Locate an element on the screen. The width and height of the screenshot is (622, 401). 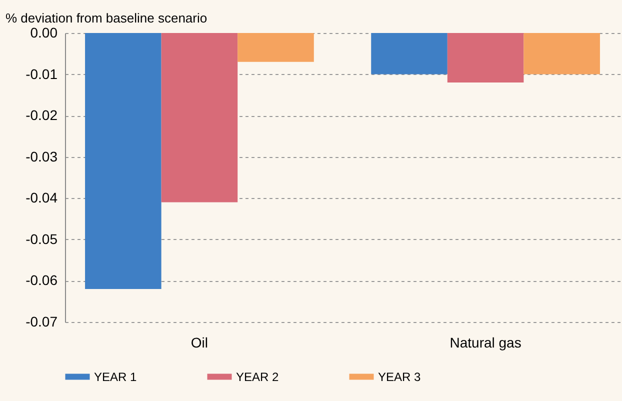
y-tick-label: -0.01 is located at coordinates (42, 74).